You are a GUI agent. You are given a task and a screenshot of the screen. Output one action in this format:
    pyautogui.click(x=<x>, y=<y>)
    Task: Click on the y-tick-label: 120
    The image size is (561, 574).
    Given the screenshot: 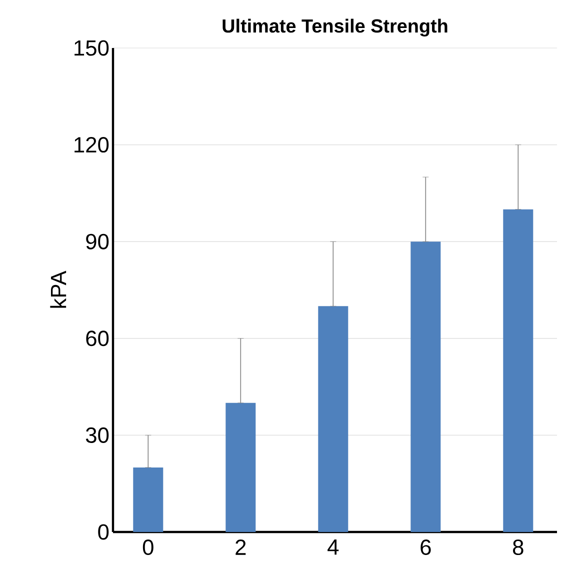 What is the action you would take?
    pyautogui.click(x=91, y=145)
    